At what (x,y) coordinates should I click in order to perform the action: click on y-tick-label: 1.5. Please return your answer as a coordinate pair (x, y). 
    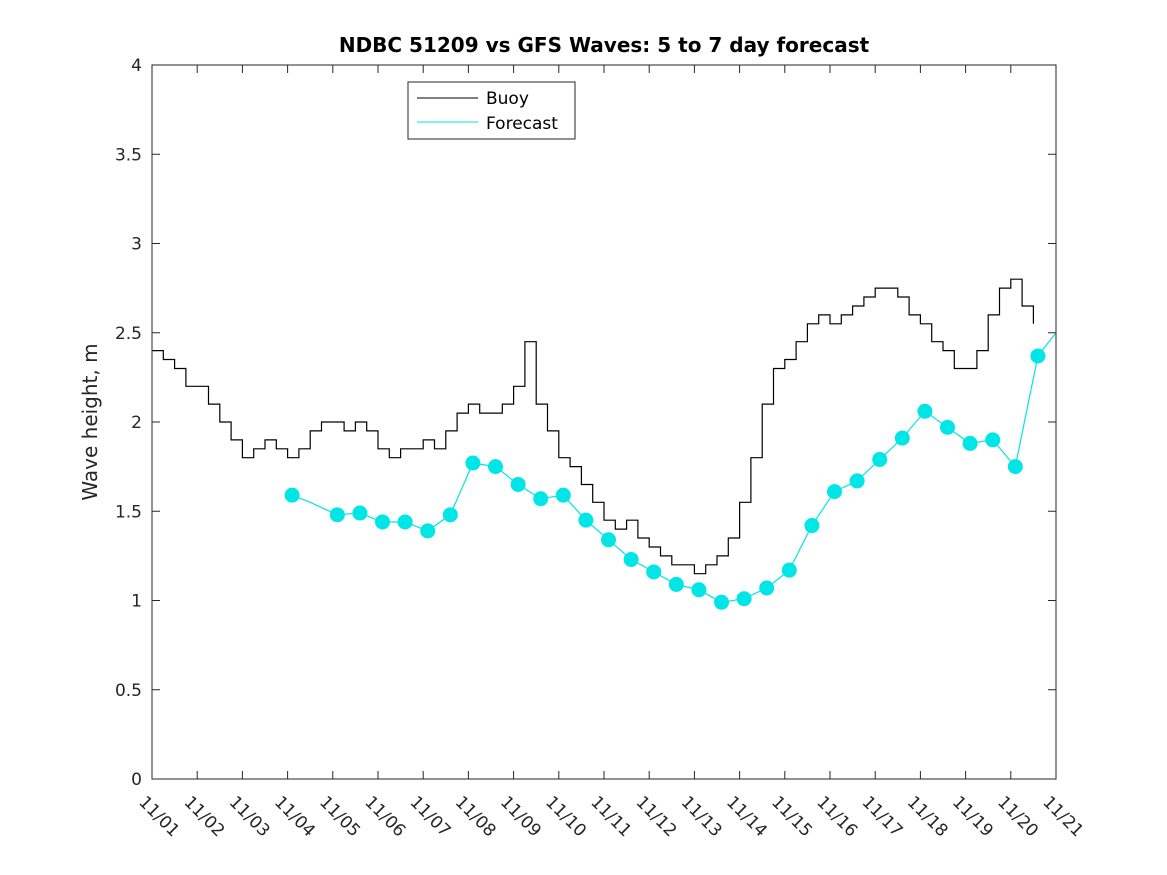
    Looking at the image, I should click on (128, 512).